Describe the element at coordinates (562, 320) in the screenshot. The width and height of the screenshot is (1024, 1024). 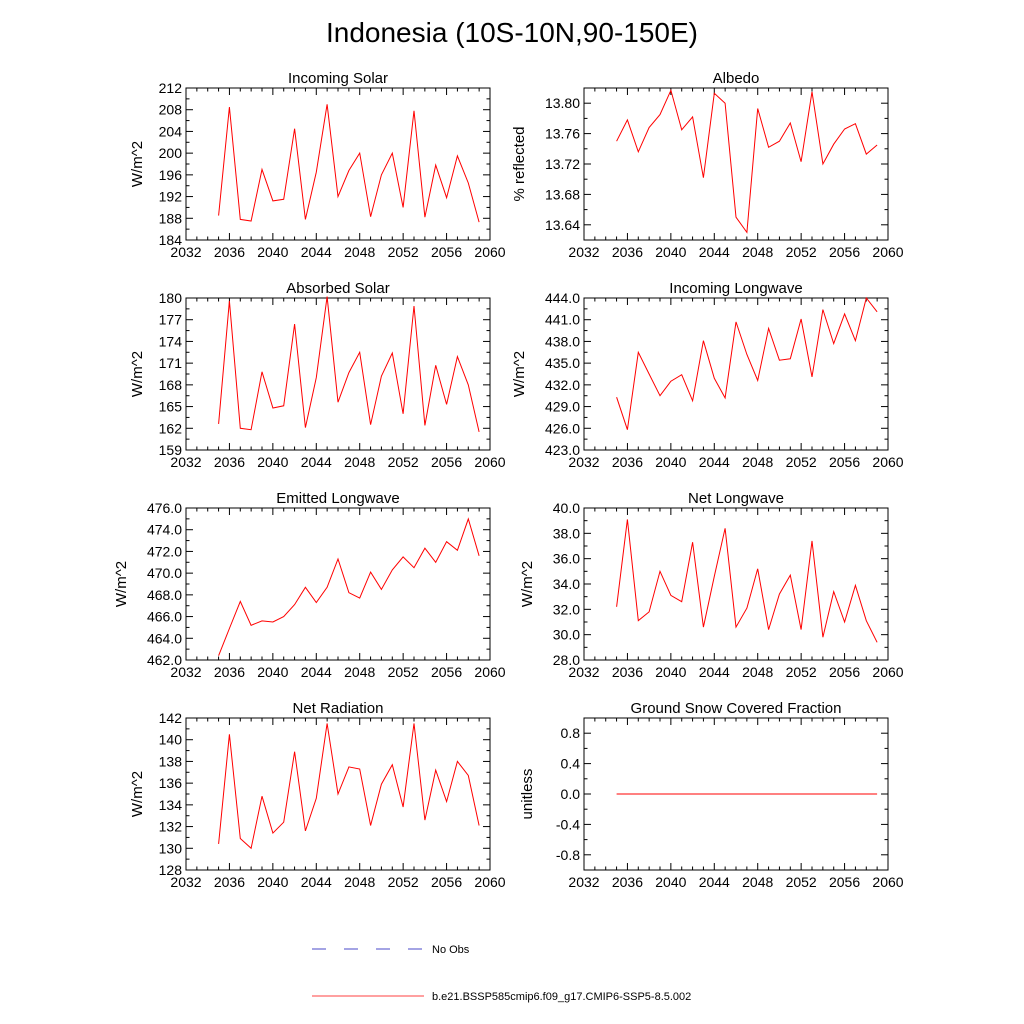
I see `y-tick-label: 441.0` at that location.